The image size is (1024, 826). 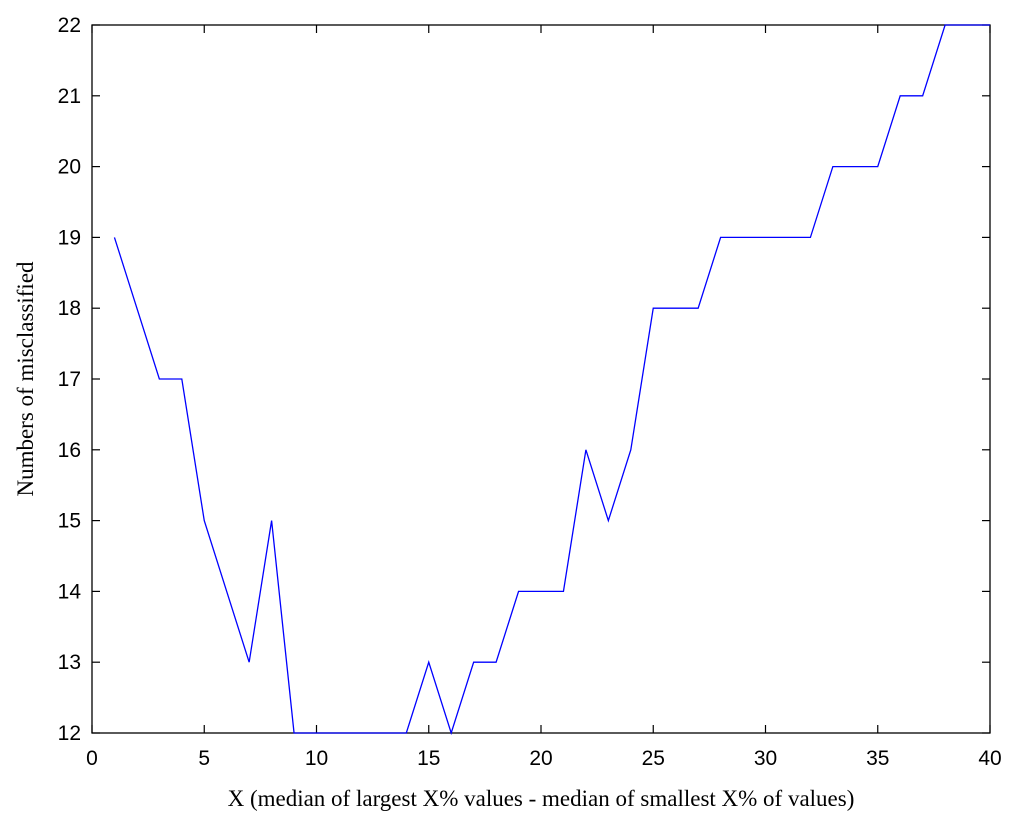 I want to click on y-tick-label: 21, so click(x=69, y=96).